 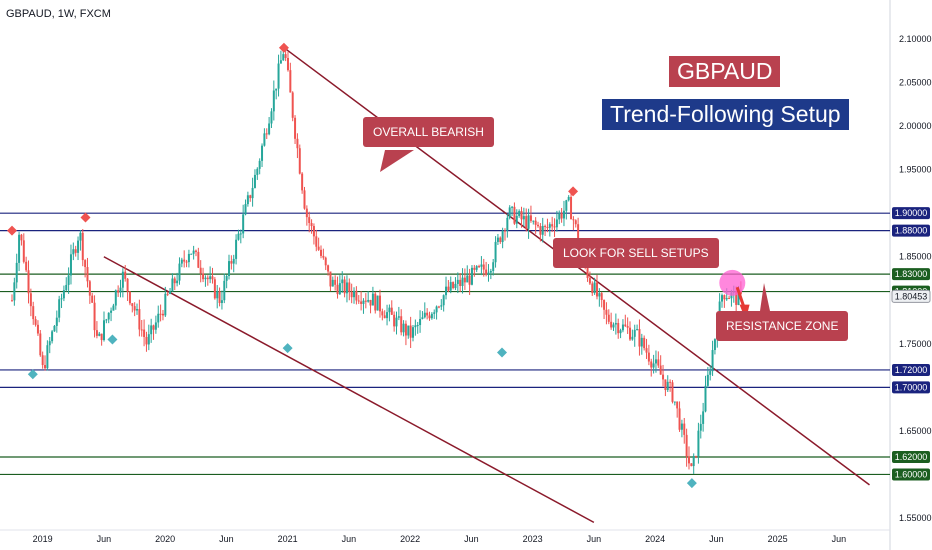 I want to click on y-tick-label: 2.00000, so click(x=915, y=126).